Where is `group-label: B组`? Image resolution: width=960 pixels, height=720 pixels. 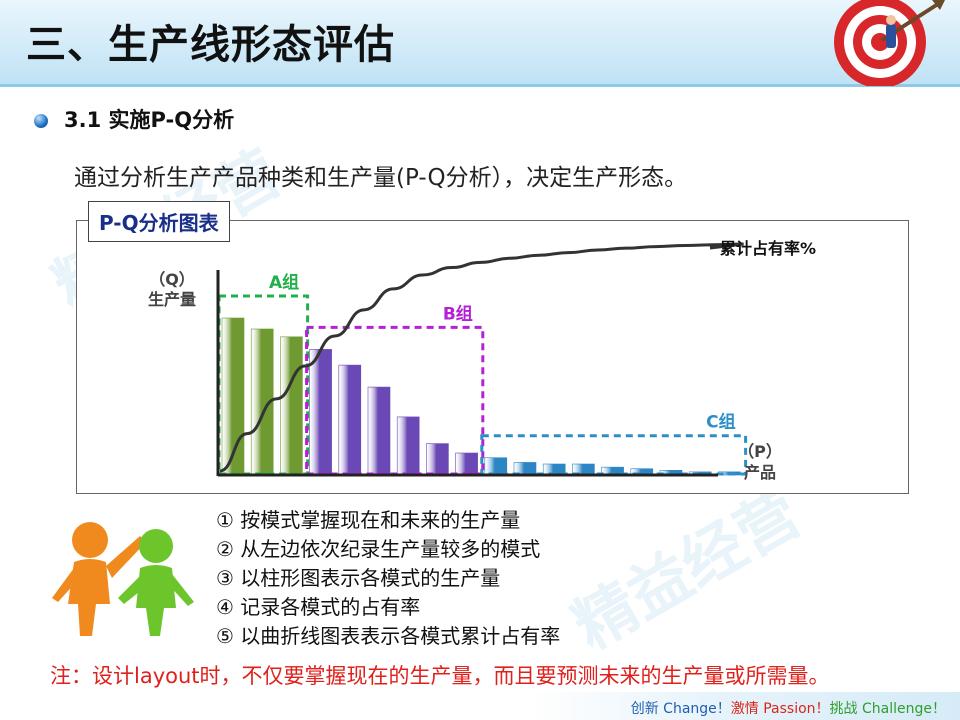
group-label: B组 is located at coordinates (458, 313).